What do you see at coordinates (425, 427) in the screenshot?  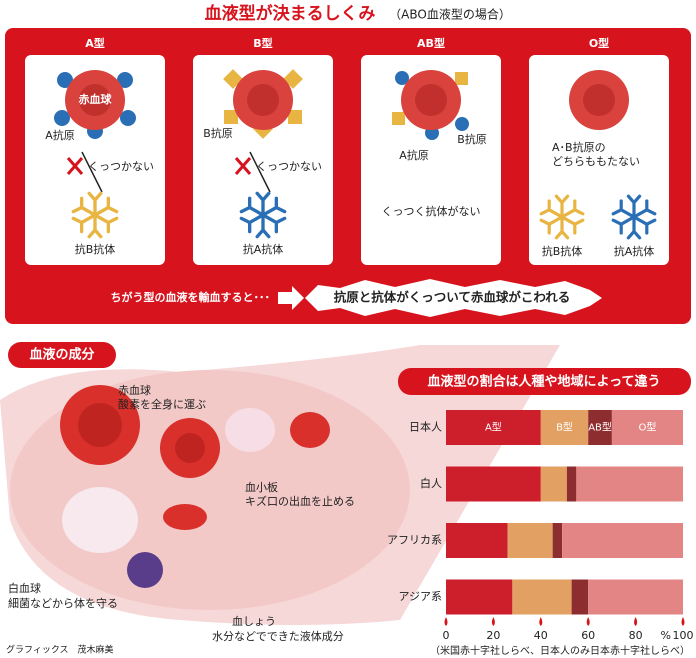 I see `y-tick-label: 日本人` at bounding box center [425, 427].